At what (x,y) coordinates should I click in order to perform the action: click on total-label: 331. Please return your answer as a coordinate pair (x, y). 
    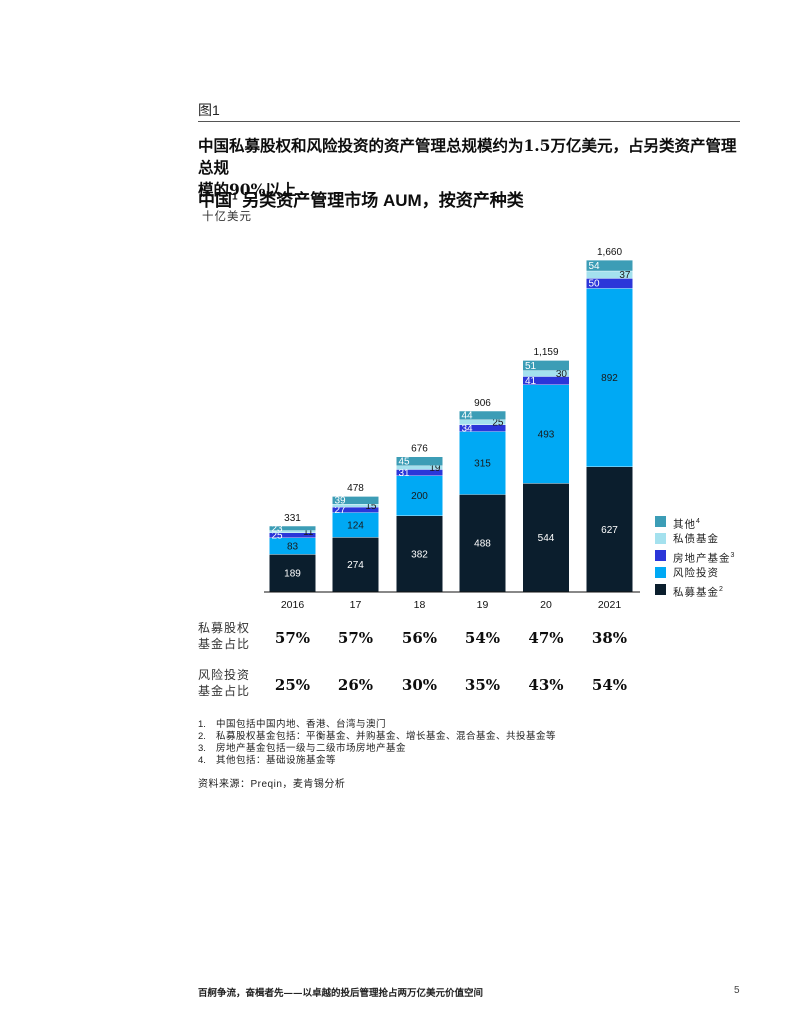
    Looking at the image, I should click on (292, 518).